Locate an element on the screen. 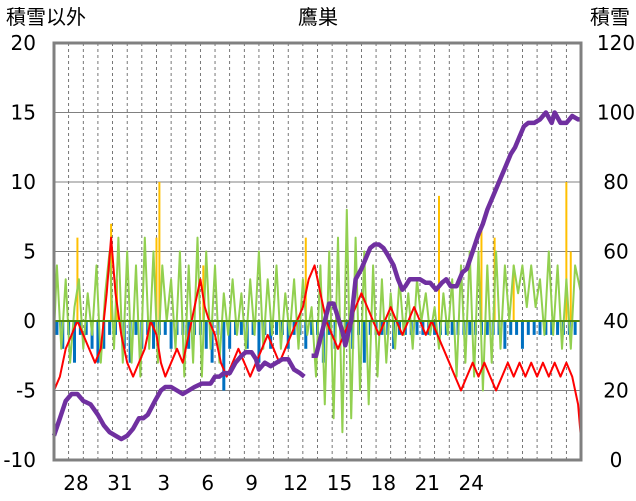 Image resolution: width=636 pixels, height=501 pixels. y-right-tick-label: 100 is located at coordinates (616, 113).